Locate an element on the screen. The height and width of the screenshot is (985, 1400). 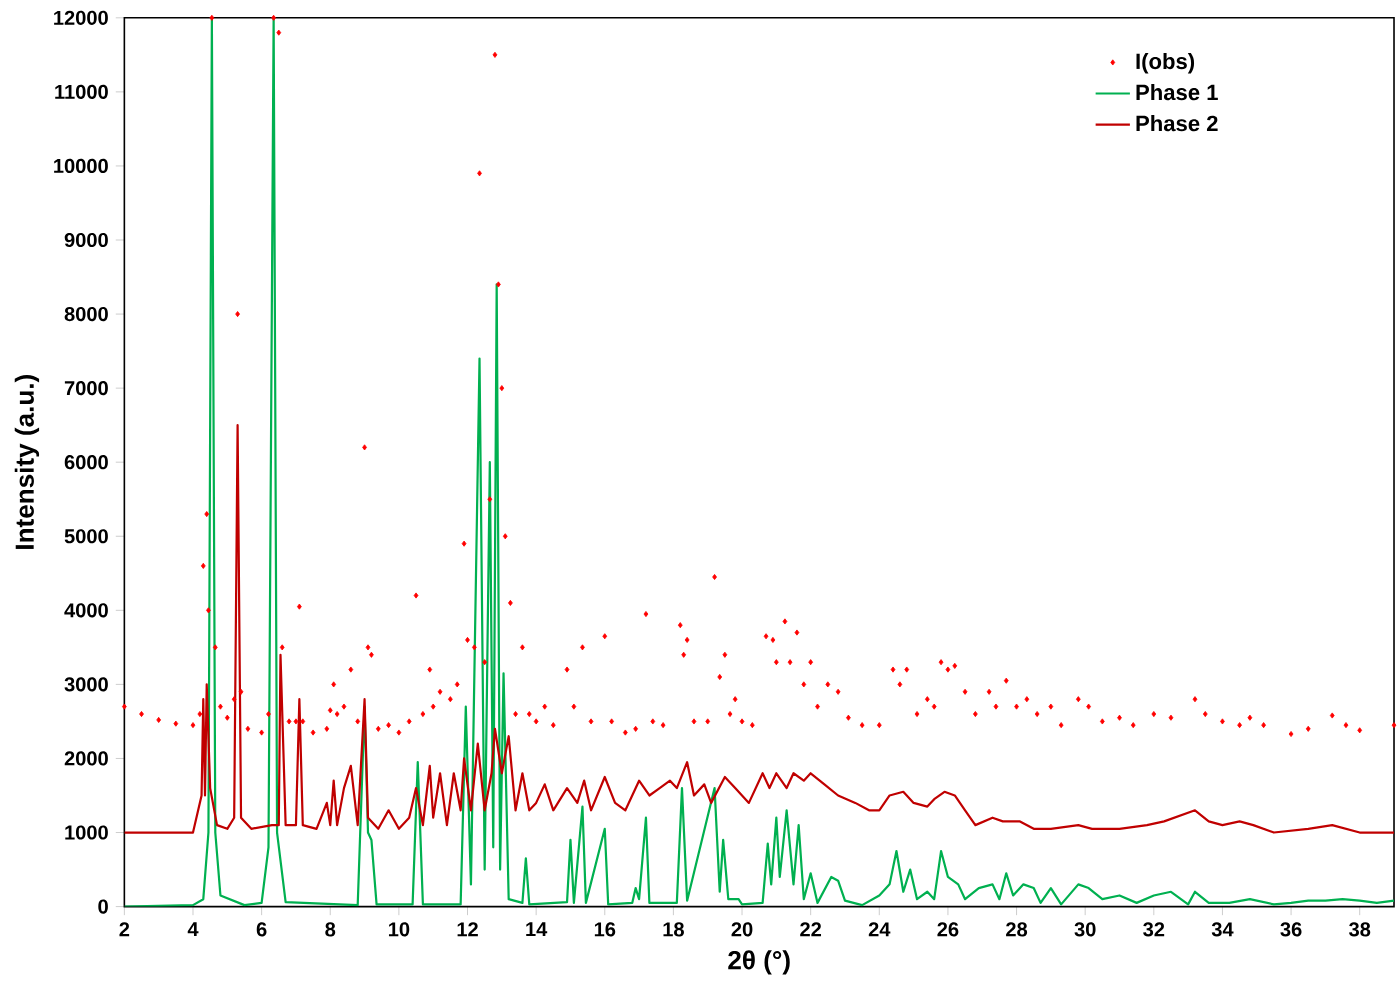
x-tick-label: 16 is located at coordinates (605, 929).